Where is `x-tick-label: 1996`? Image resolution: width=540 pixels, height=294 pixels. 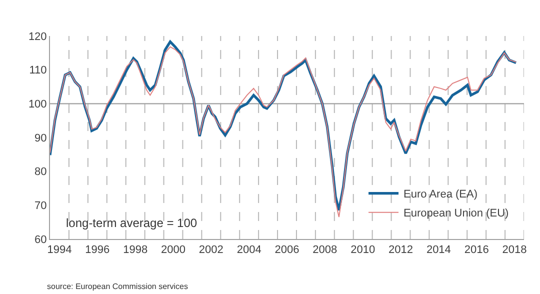
x-tick-label: 1996 is located at coordinates (97, 250).